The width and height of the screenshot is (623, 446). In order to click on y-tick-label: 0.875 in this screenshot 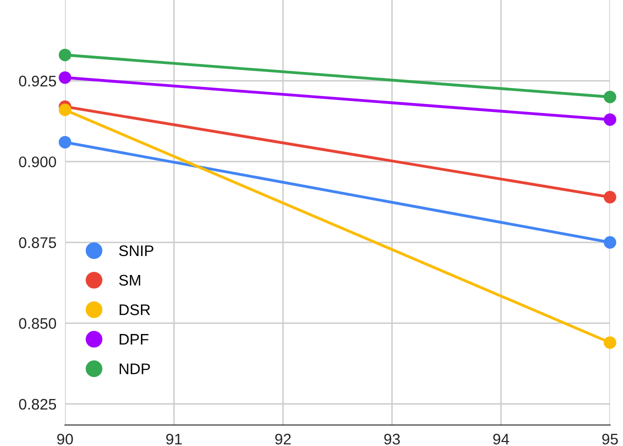, I will do `click(37, 242)`.